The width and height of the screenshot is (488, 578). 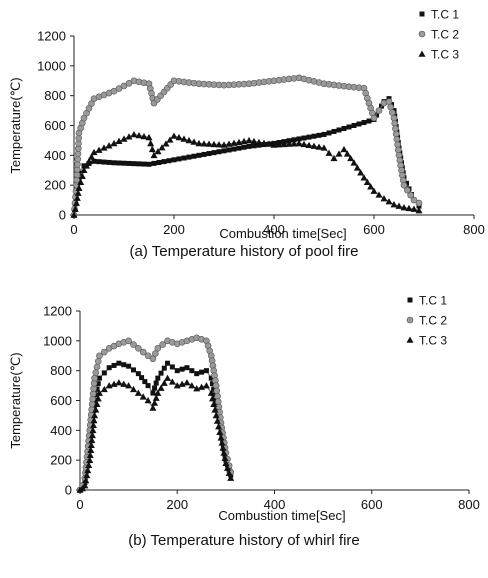 I want to click on y-tick-label: 0, so click(x=62, y=215).